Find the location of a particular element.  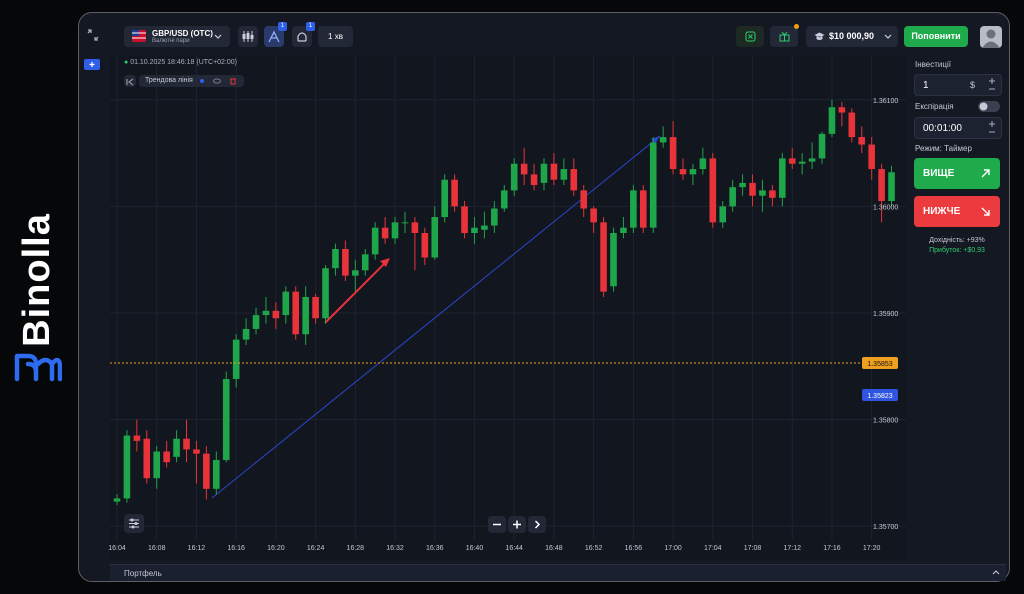

trend-line is located at coordinates (356, 291).